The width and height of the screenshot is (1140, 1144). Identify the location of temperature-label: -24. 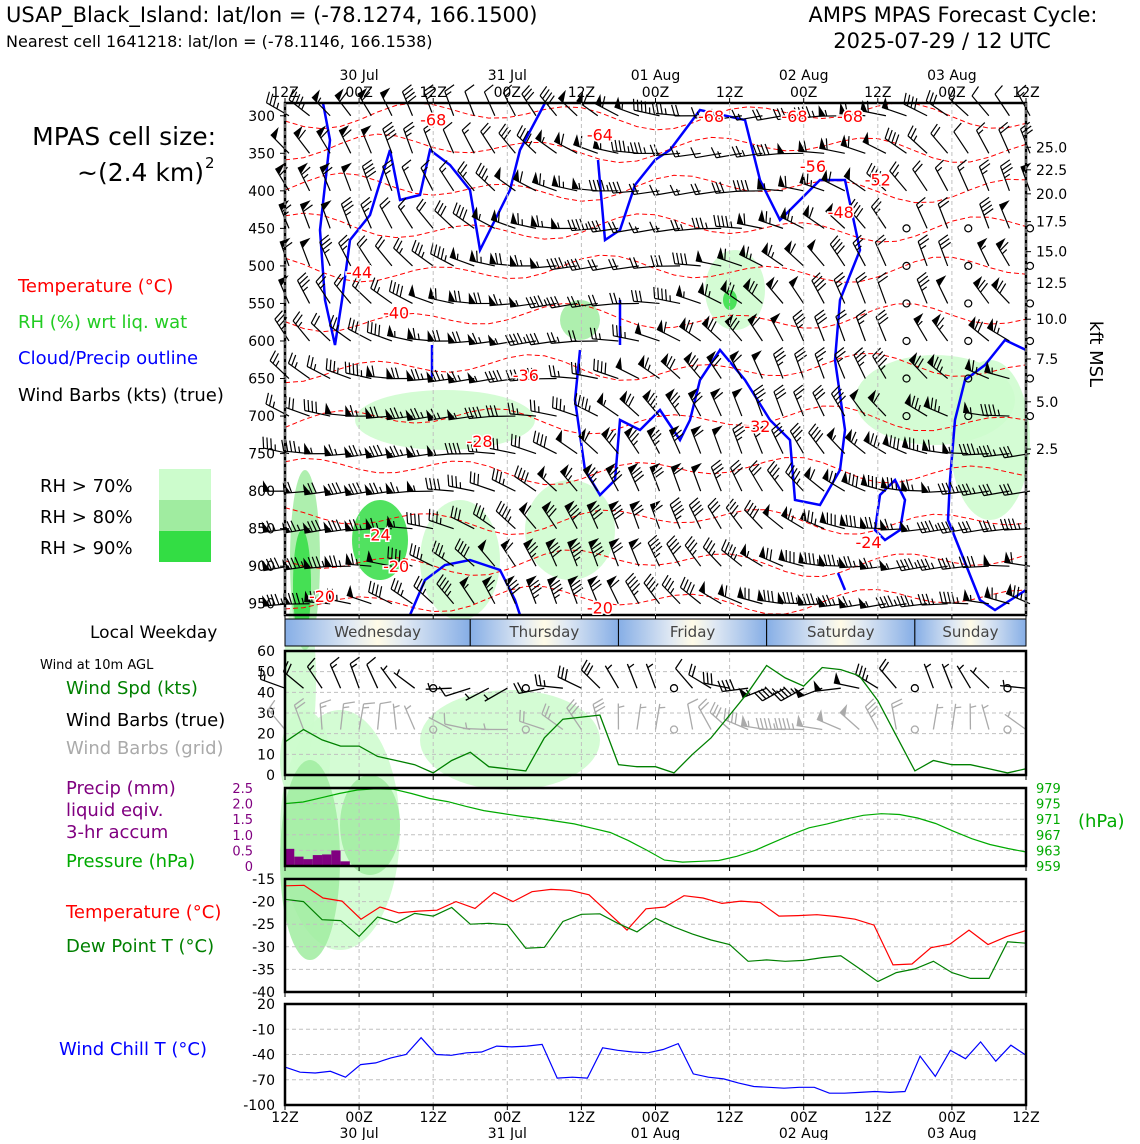
(868, 542).